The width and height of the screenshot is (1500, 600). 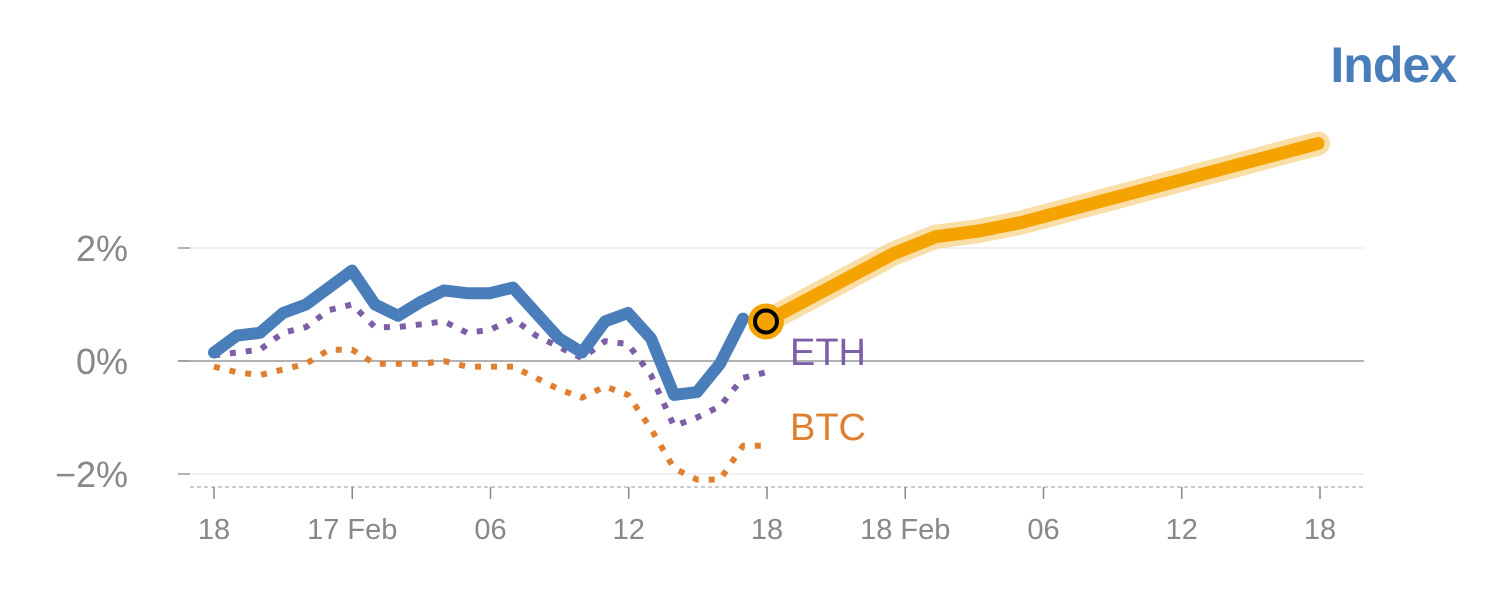 What do you see at coordinates (1042, 232) in the screenshot?
I see `forecast-series-line` at bounding box center [1042, 232].